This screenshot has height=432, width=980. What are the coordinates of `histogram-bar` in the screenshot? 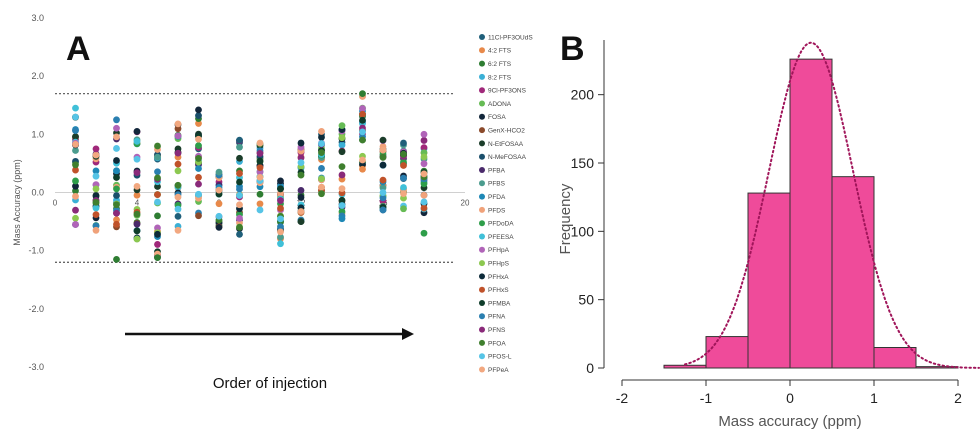 It's located at (685, 366).